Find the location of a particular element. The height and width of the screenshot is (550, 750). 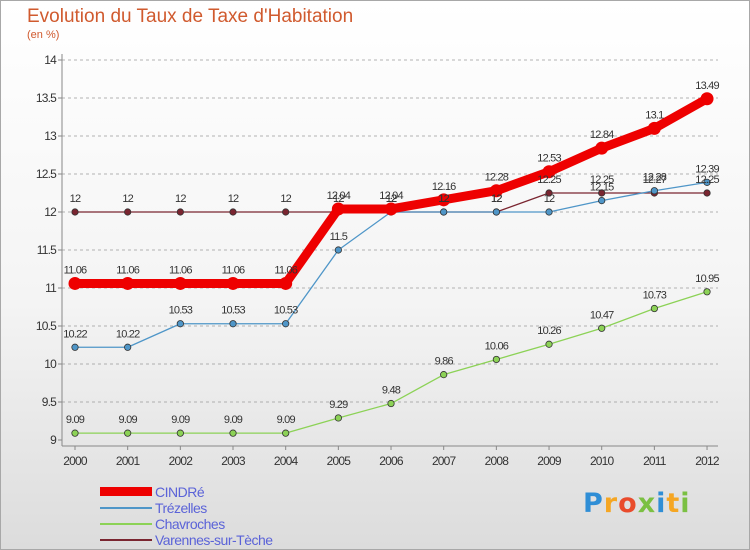

legend-item-varennes: Varennes-sur-Tèche is located at coordinates (220, 540).